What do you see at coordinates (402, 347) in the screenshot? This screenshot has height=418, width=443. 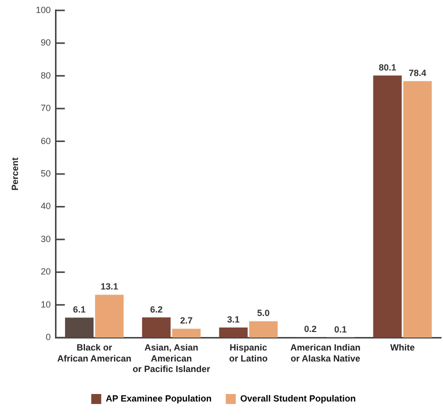 I see `x-tick-label: White` at bounding box center [402, 347].